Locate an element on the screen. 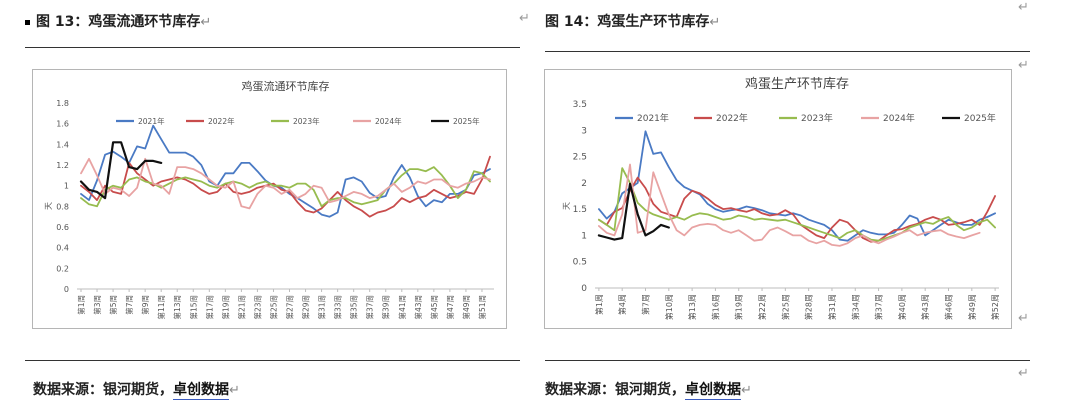  x-tick-label: 第5周 is located at coordinates (113, 305).